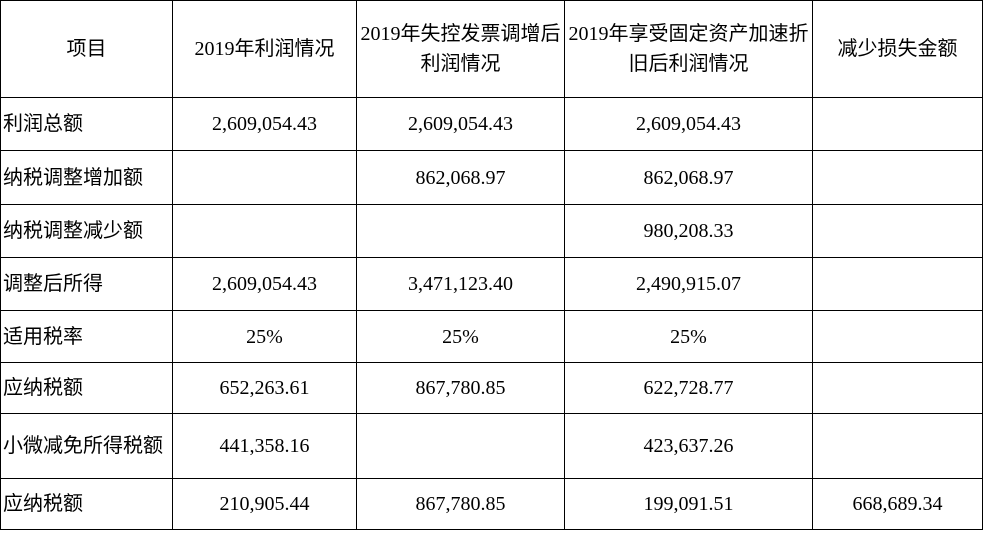 This screenshot has width=985, height=542. What do you see at coordinates (86, 446) in the screenshot?
I see `row-label: 小微减免所得税额` at bounding box center [86, 446].